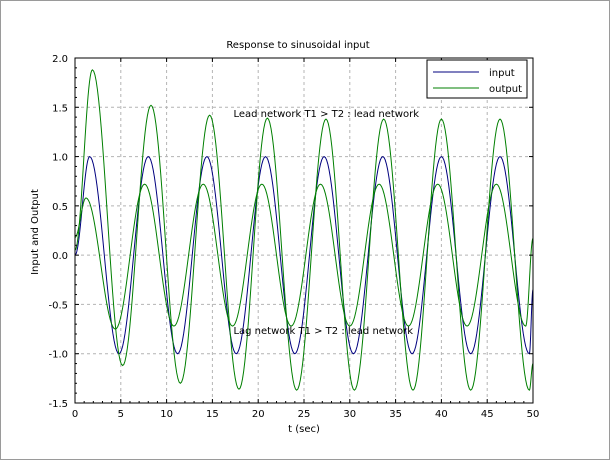  What do you see at coordinates (60, 256) in the screenshot?
I see `y-tick-label: 0.0` at bounding box center [60, 256].